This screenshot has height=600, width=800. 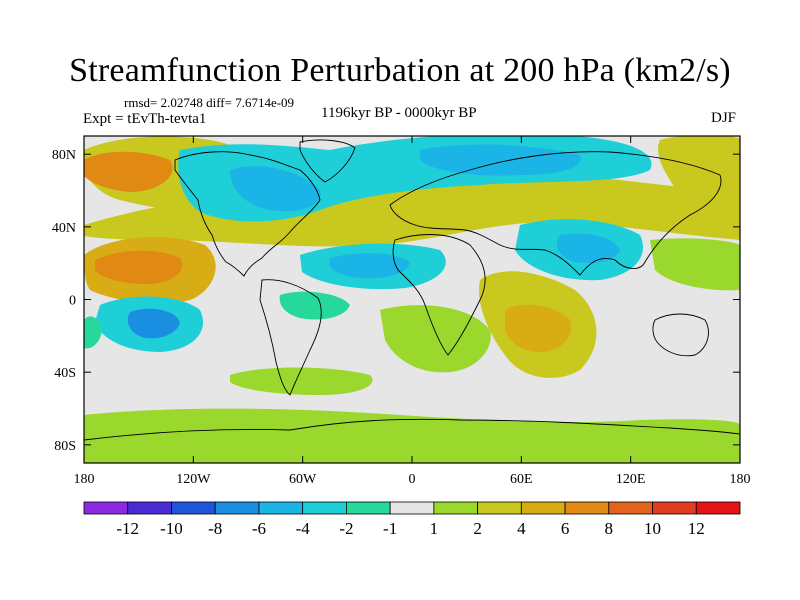 I want to click on field-na-neg-core, so click(x=275, y=189).